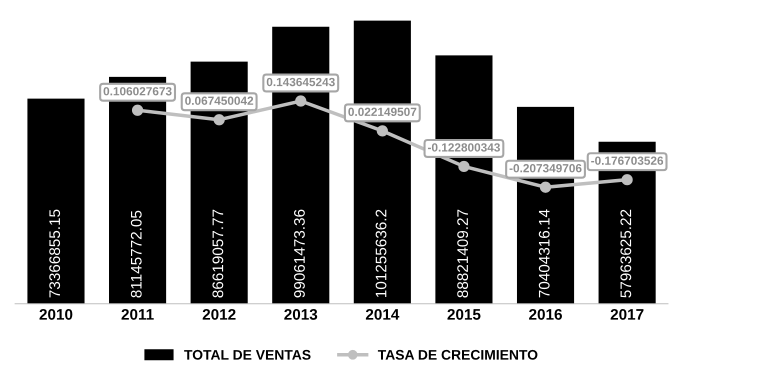 This screenshot has height=375, width=759. What do you see at coordinates (300, 82) in the screenshot?
I see `data-label: 0.143645243` at bounding box center [300, 82].